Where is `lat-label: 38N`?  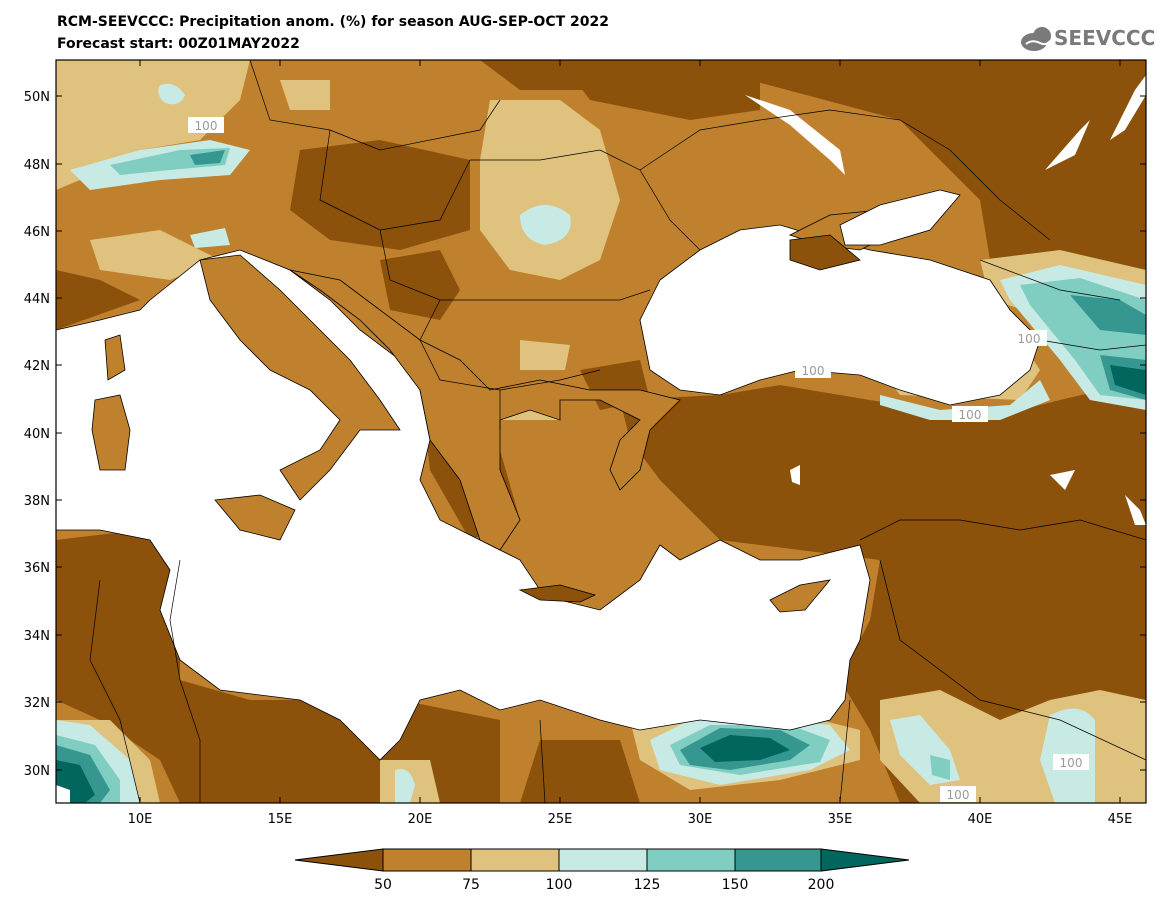 lat-label: 38N is located at coordinates (37, 501).